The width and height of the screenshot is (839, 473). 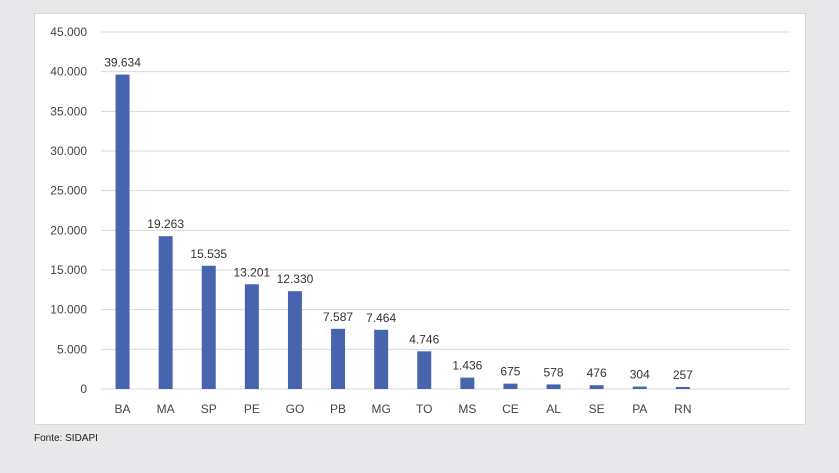 I want to click on source-note: Fonte: SIDAPI, so click(x=66, y=438).